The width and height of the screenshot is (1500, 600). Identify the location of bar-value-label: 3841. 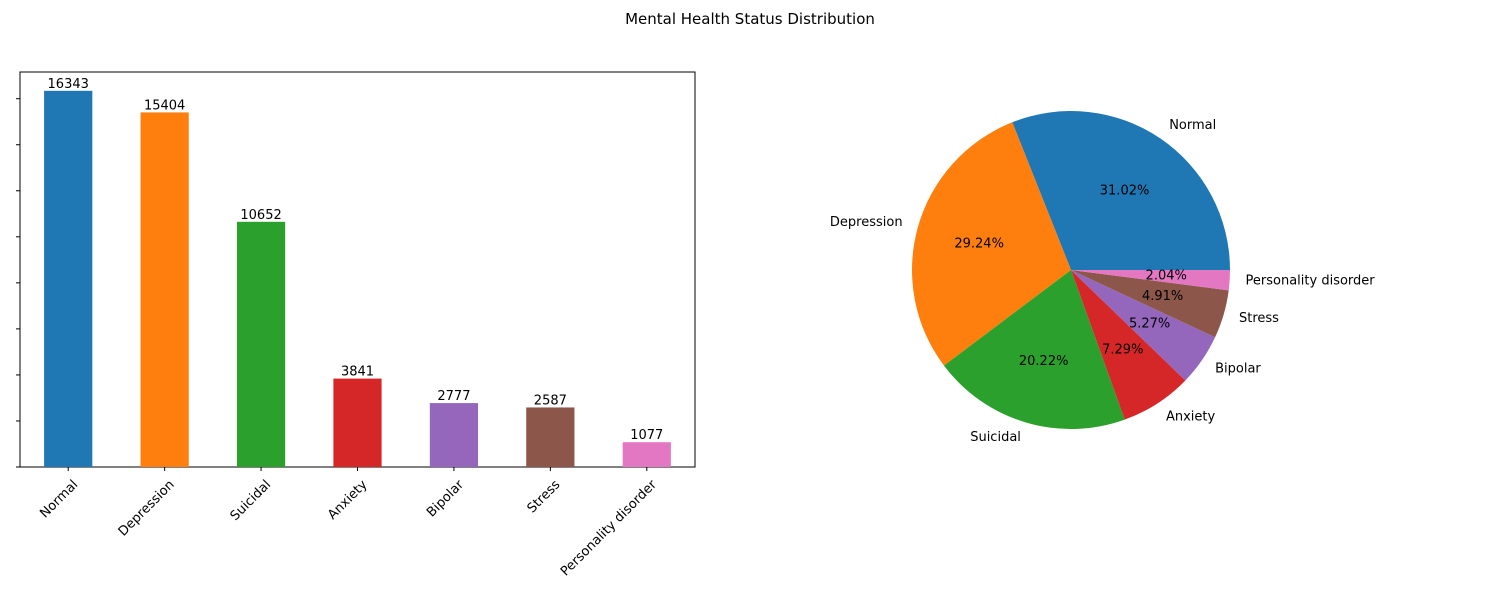
(357, 372).